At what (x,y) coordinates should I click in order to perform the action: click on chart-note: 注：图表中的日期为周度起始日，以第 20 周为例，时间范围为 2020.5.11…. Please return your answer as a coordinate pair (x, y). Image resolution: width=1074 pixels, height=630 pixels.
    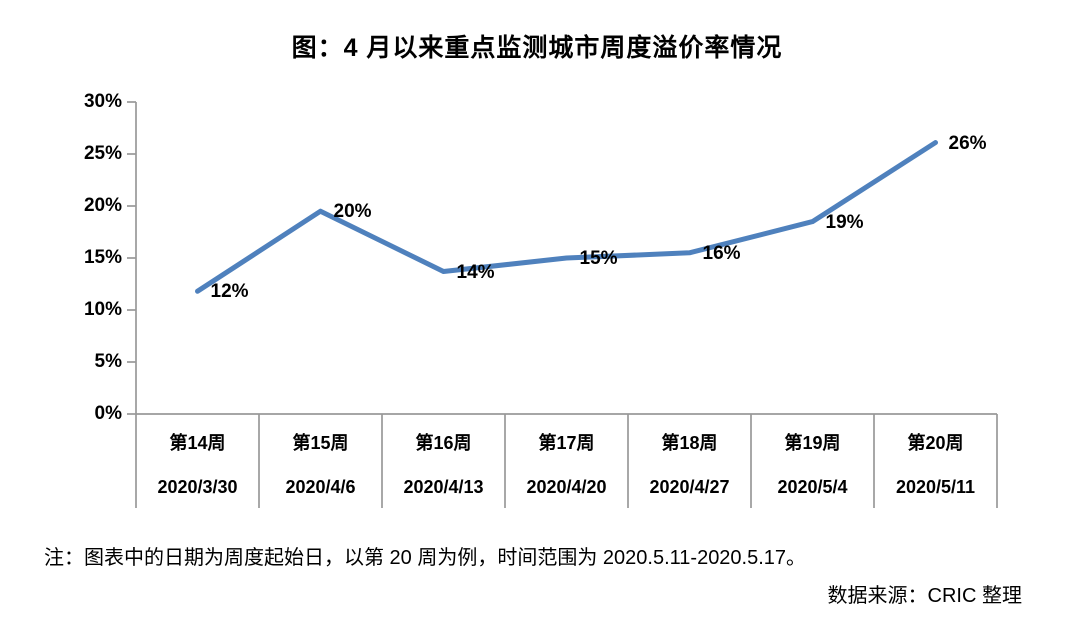
    Looking at the image, I should click on (425, 558).